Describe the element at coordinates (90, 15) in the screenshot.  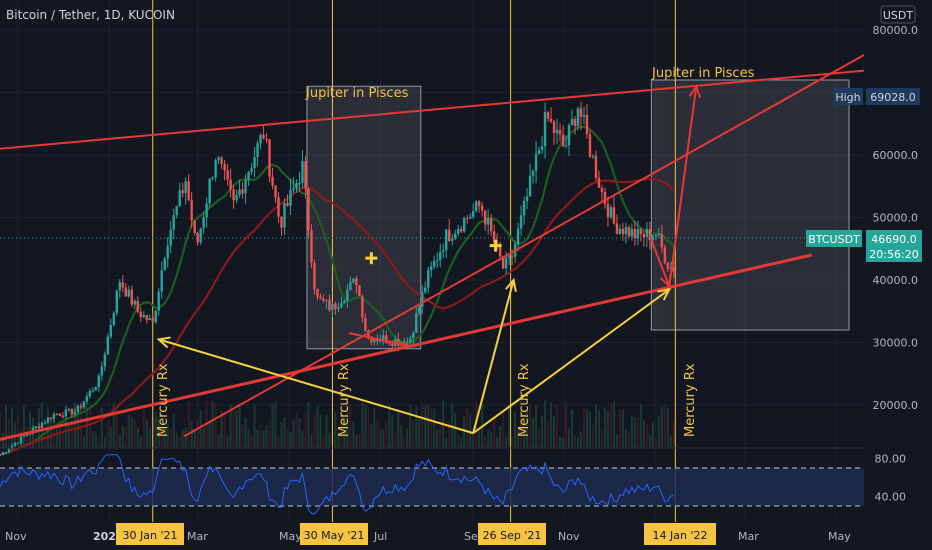
I see `chart-title: Bitcoin / Tether, 1D, KUCOIN` at that location.